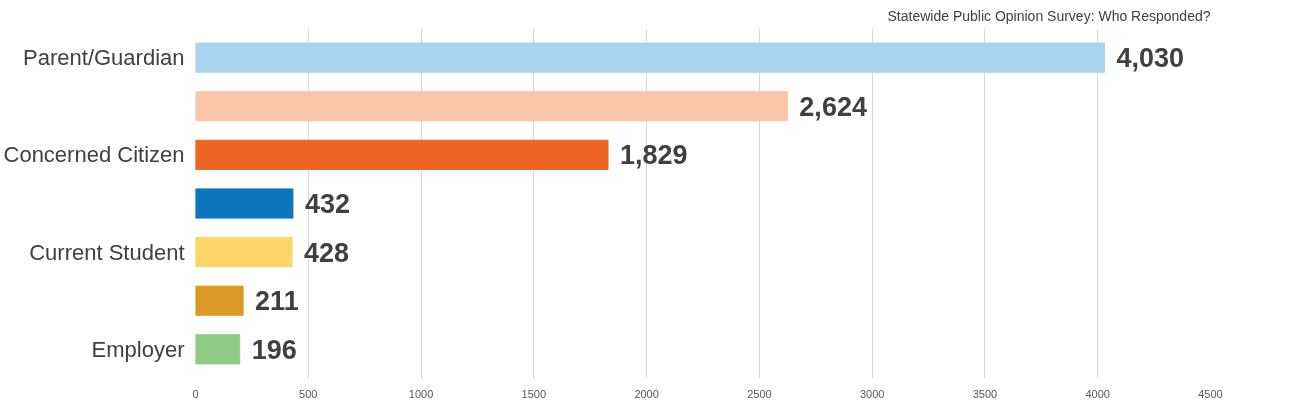 The image size is (1290, 407). I want to click on y-tick-label: Employer, so click(138, 349).